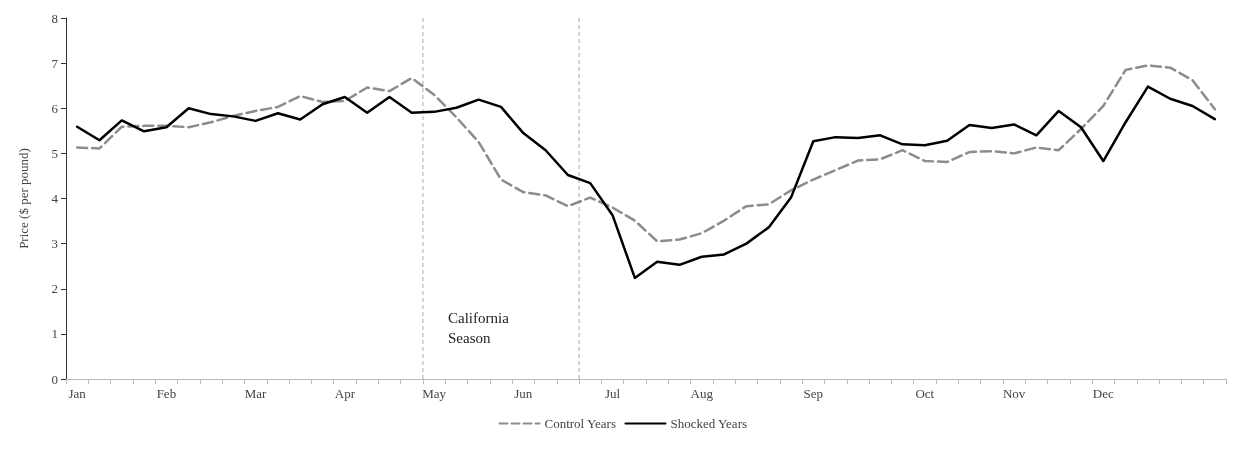  Describe the element at coordinates (77, 393) in the screenshot. I see `x-tick-label: Jan` at that location.